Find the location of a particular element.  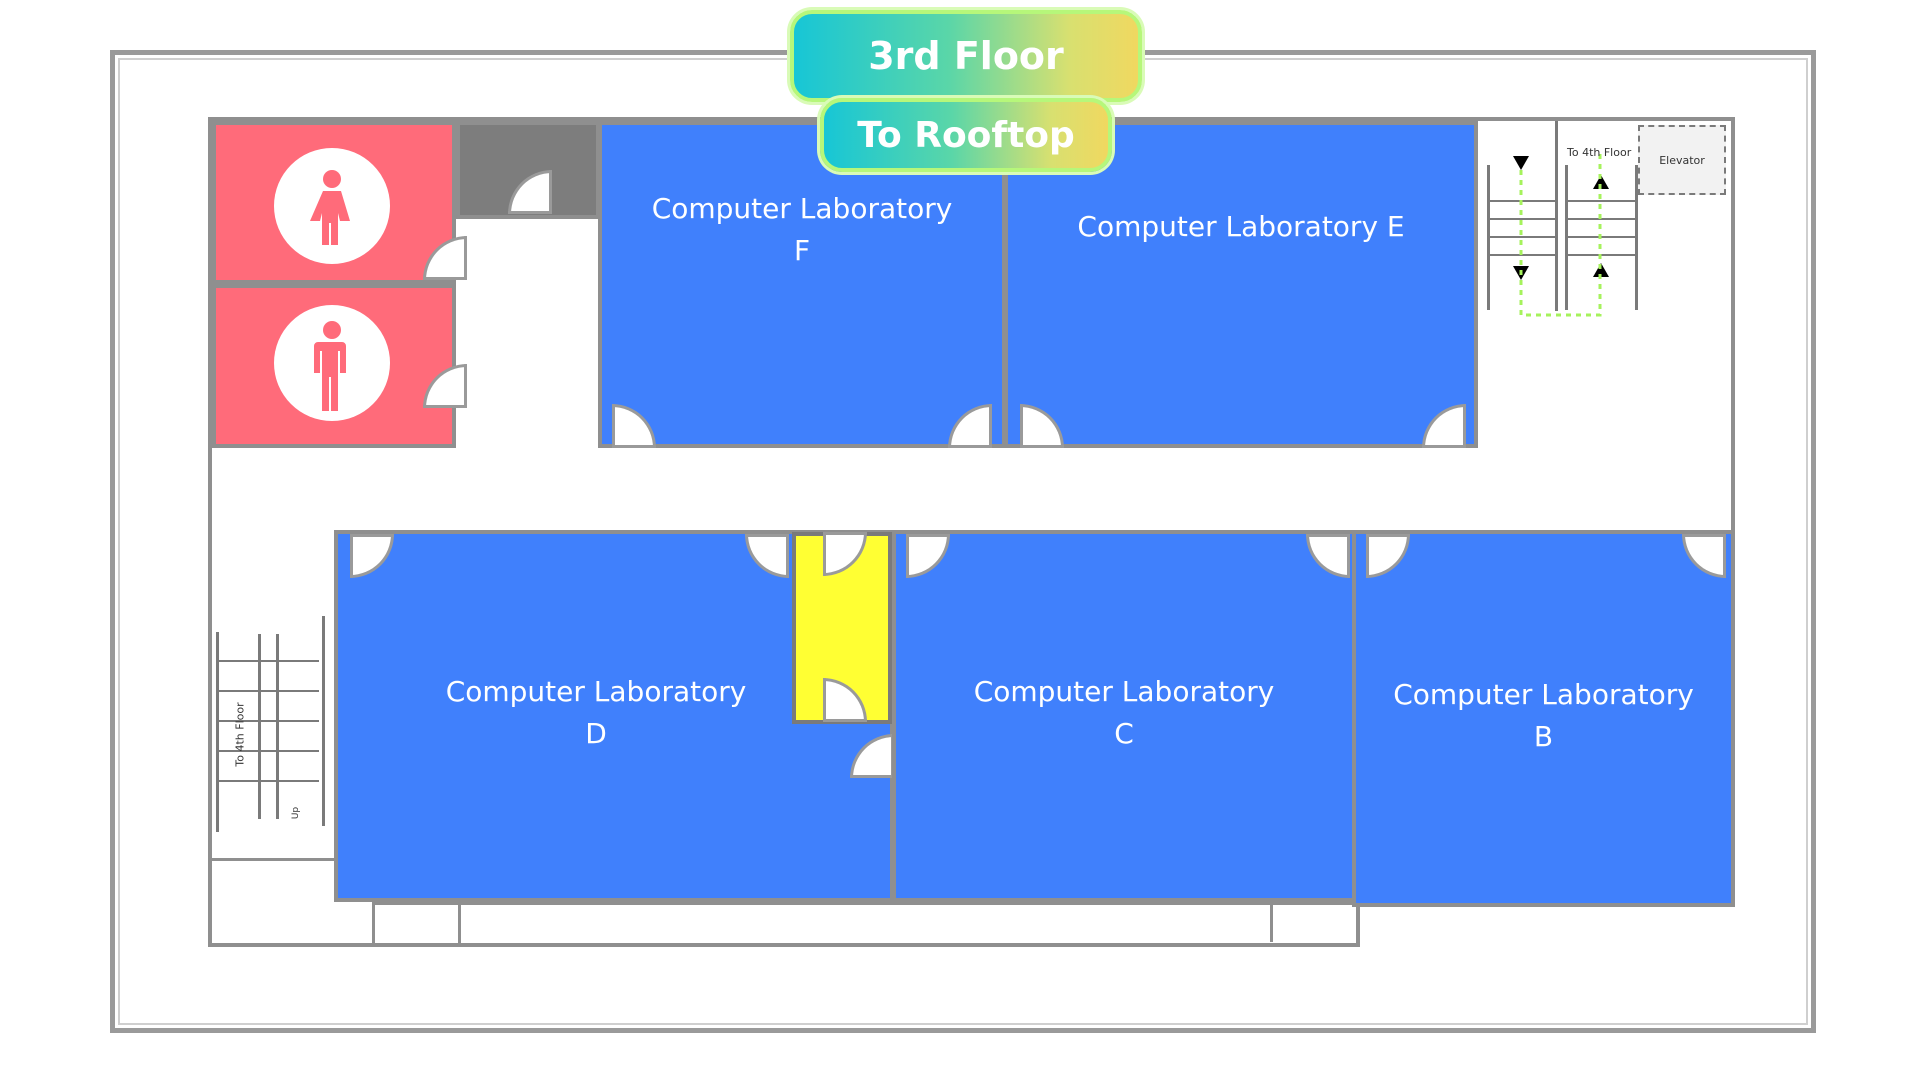

floor-title-badge: 3rd Floor is located at coordinates (966, 56).